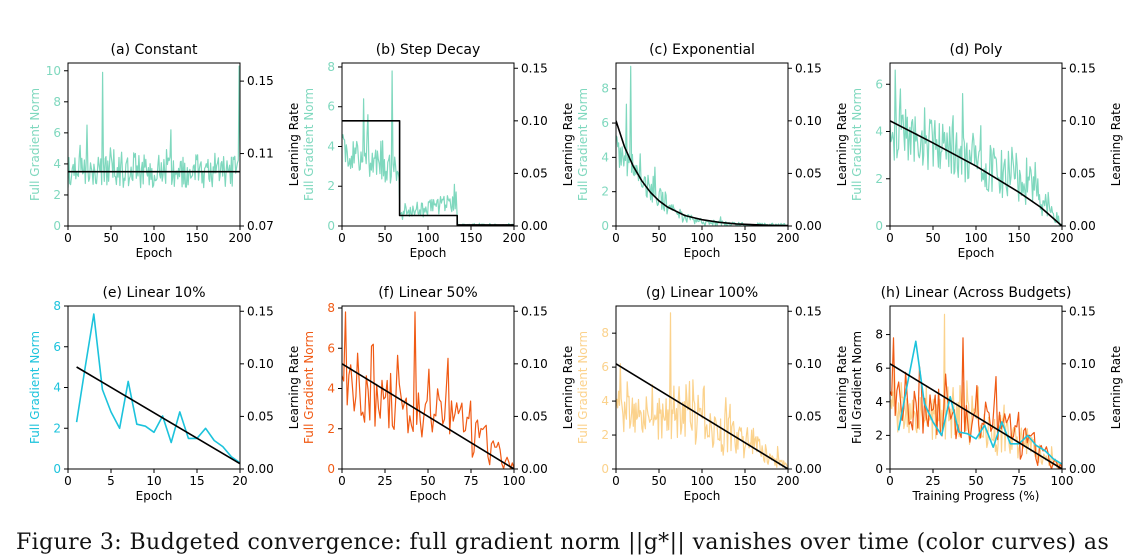 This screenshot has width=1147, height=560. What do you see at coordinates (153, 481) in the screenshot?
I see `x-tick-label: 10` at bounding box center [153, 481].